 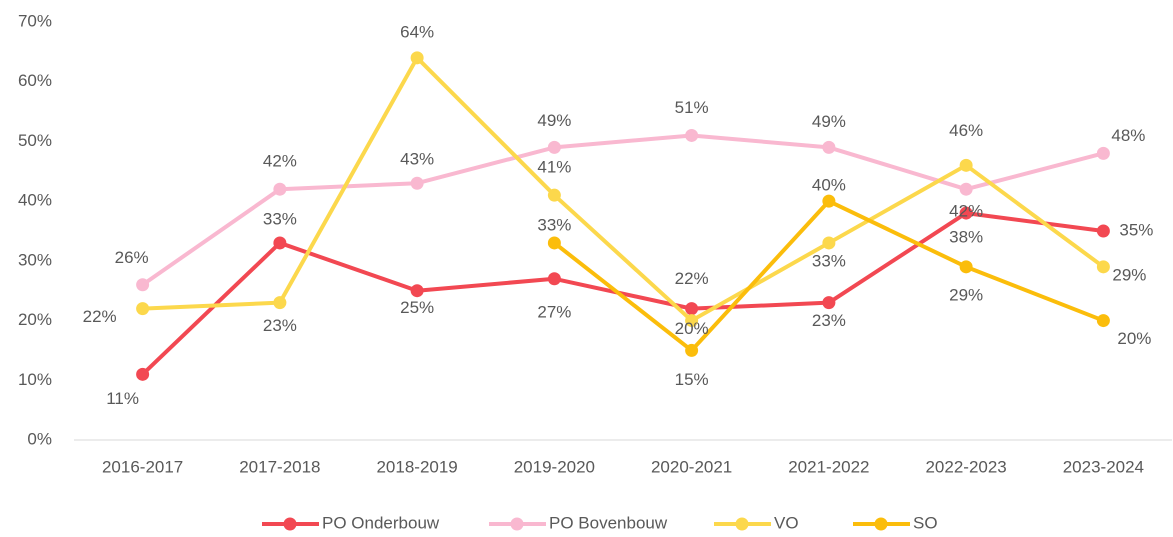 I want to click on data-label: 11%, so click(x=122, y=398).